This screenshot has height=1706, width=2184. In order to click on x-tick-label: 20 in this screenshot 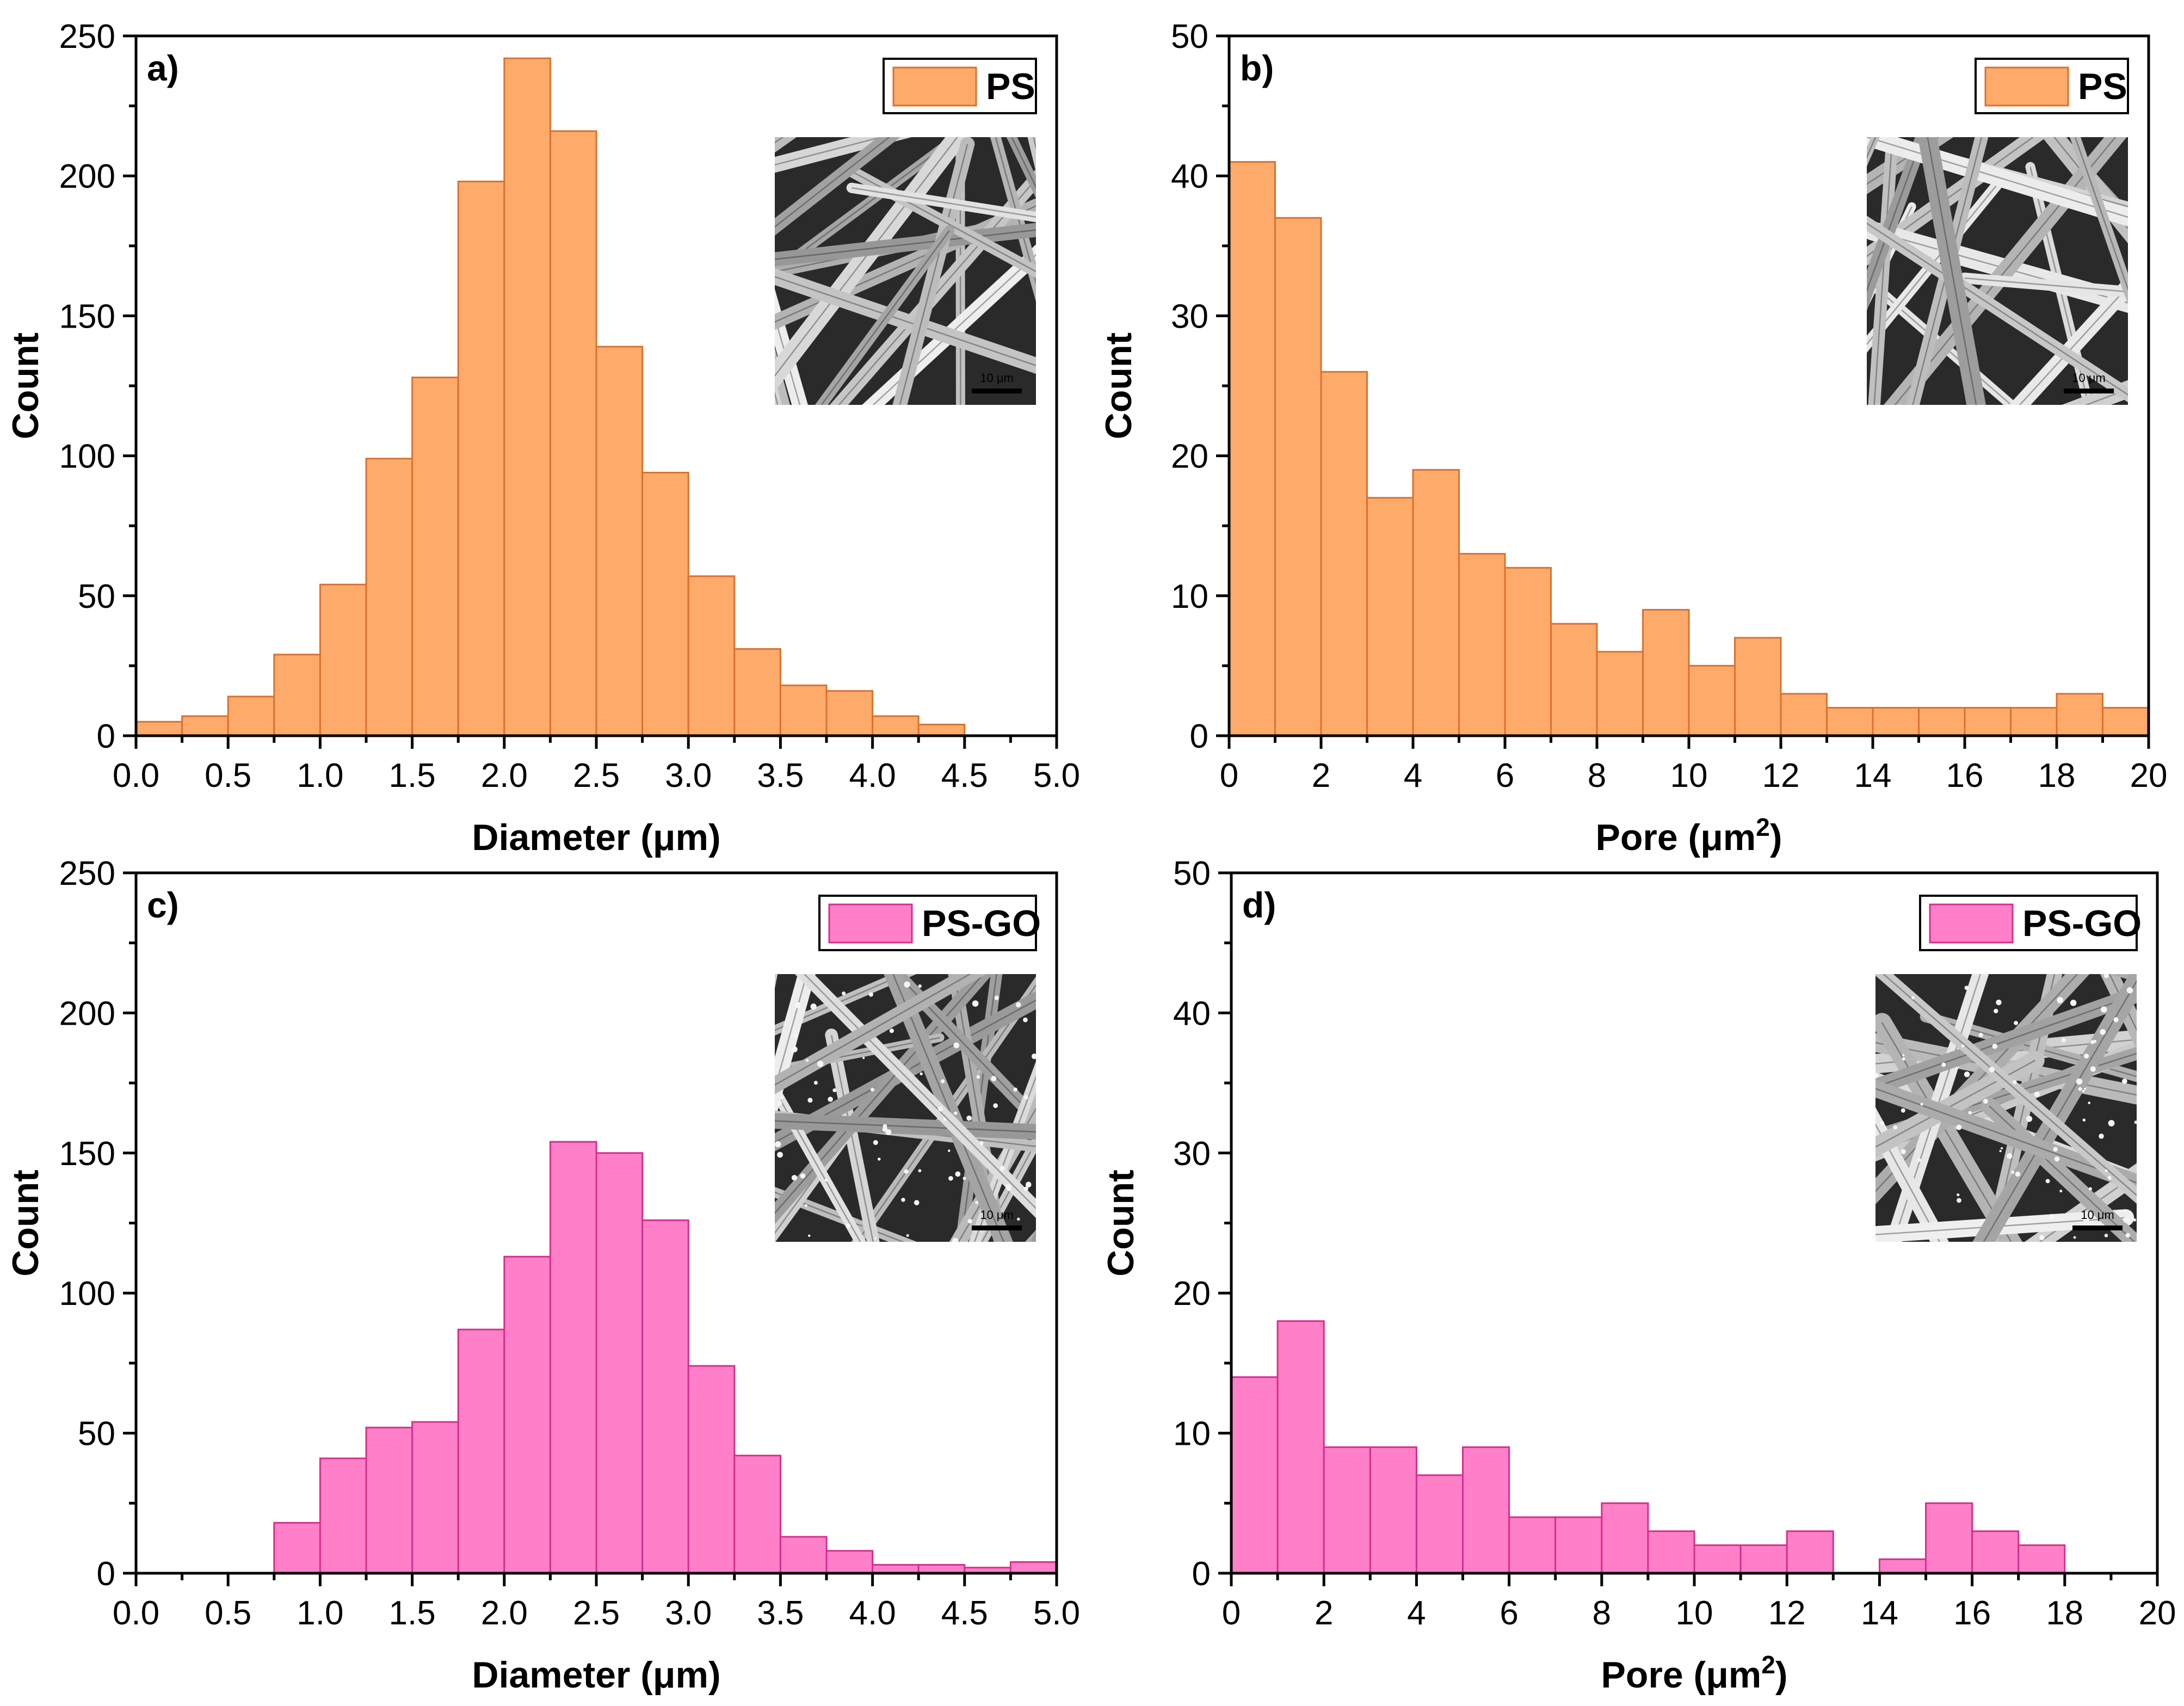, I will do `click(2157, 1613)`.